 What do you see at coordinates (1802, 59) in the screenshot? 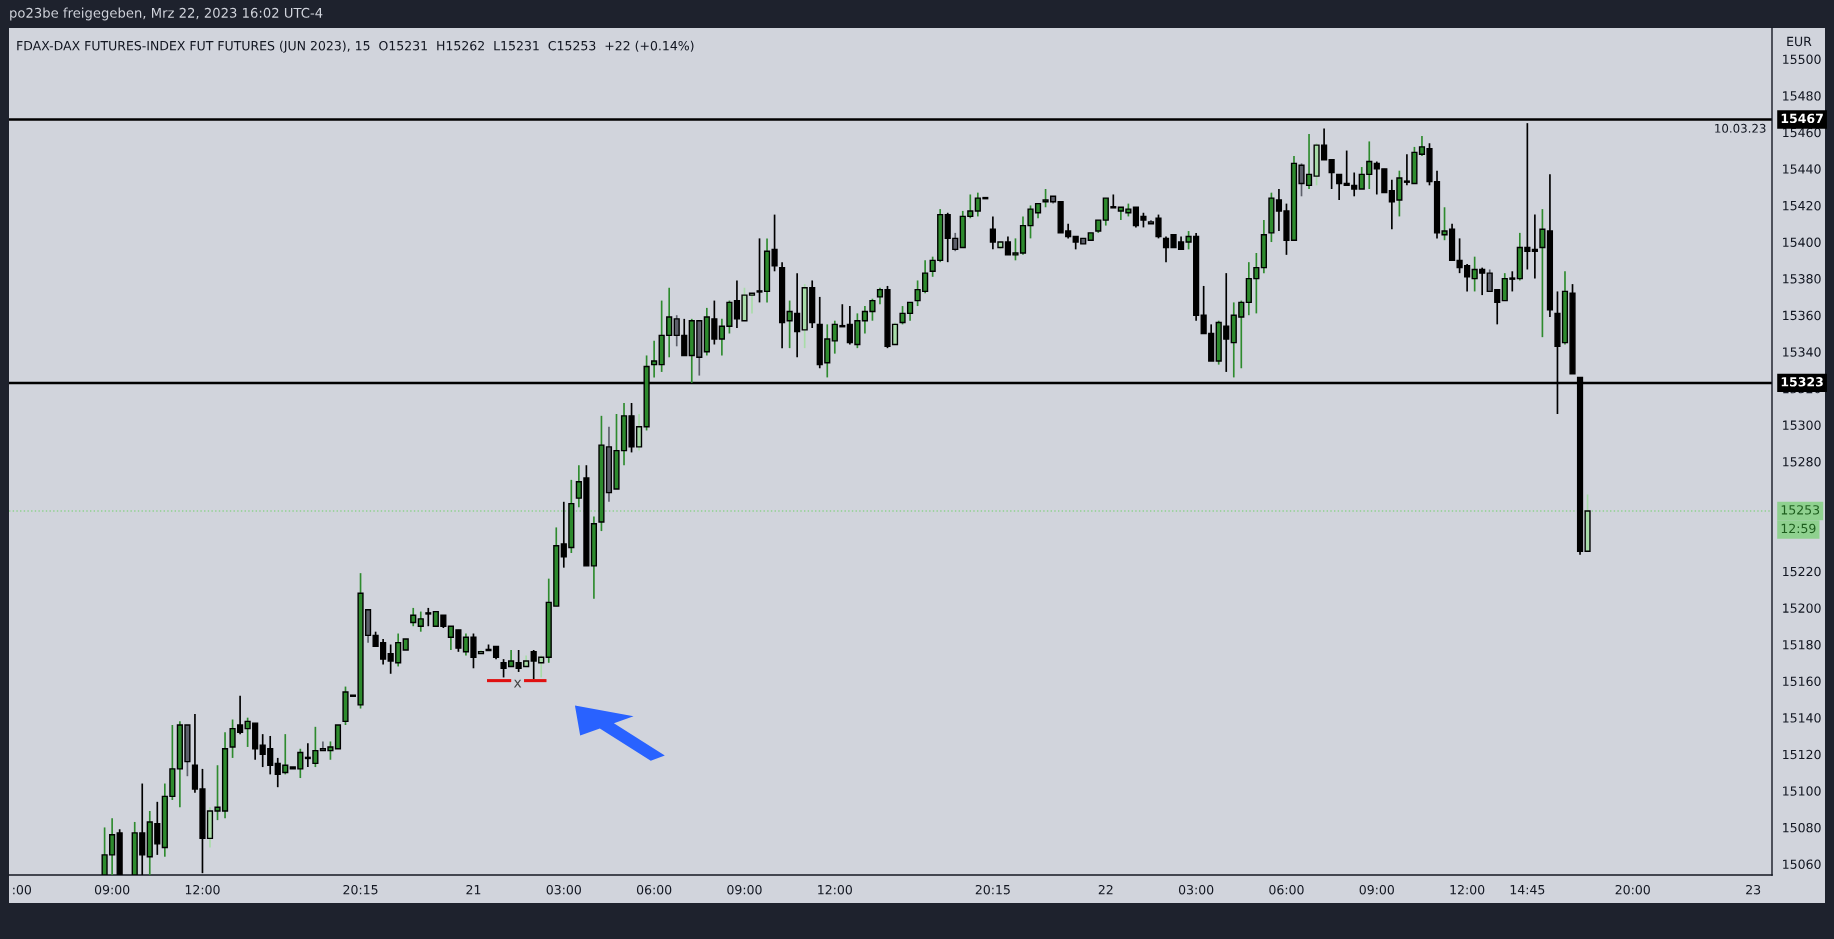
I see `y-tick-label: 15500` at bounding box center [1802, 59].